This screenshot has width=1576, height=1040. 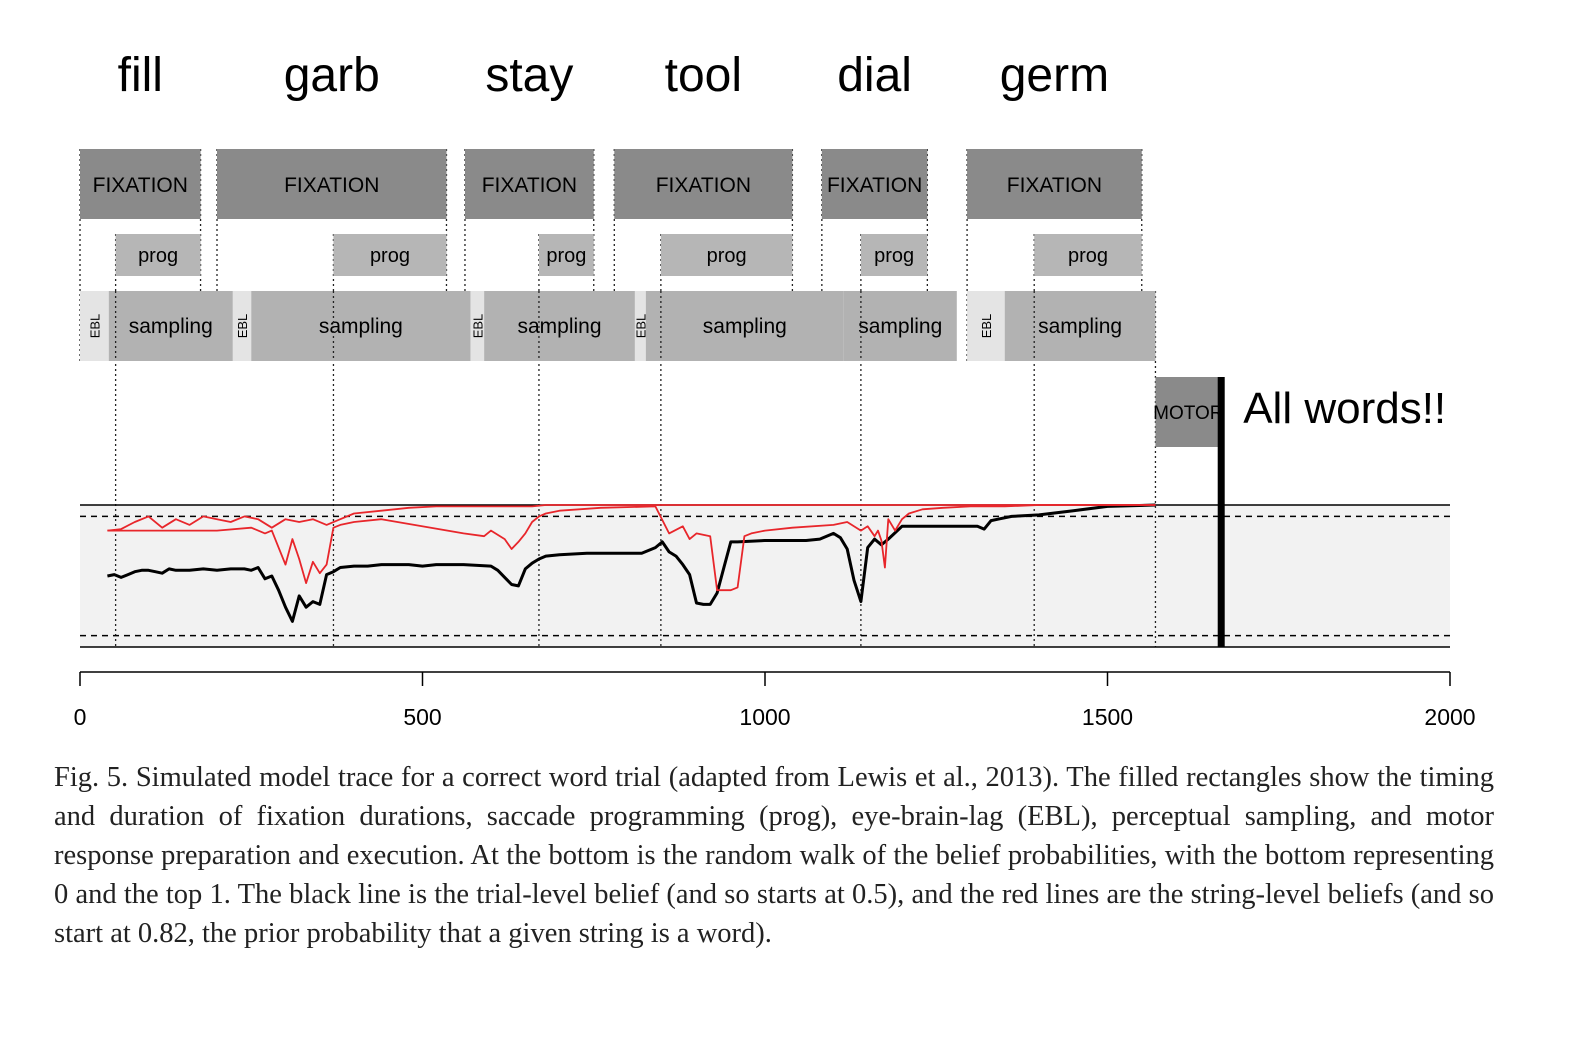 What do you see at coordinates (874, 75) in the screenshot?
I see `word-label: dial` at bounding box center [874, 75].